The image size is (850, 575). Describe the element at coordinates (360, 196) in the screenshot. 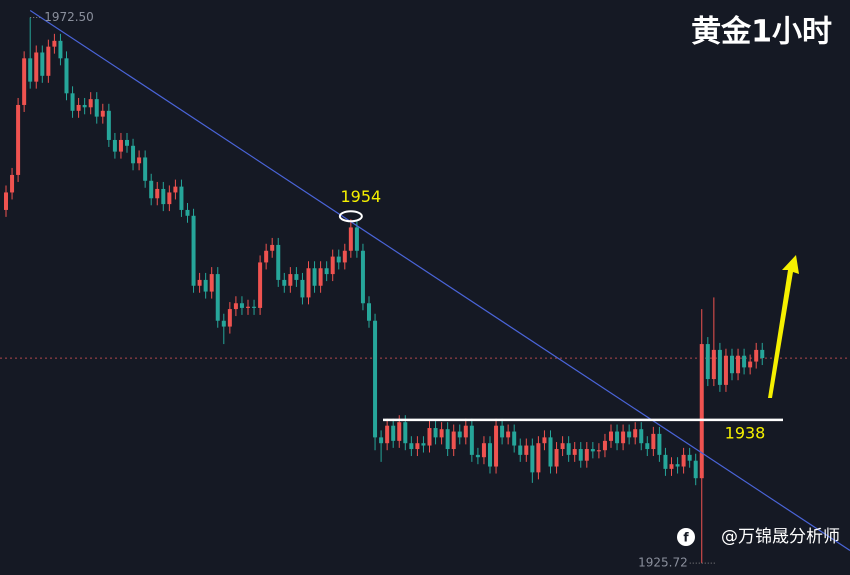

I see `peak-label: 1954` at that location.